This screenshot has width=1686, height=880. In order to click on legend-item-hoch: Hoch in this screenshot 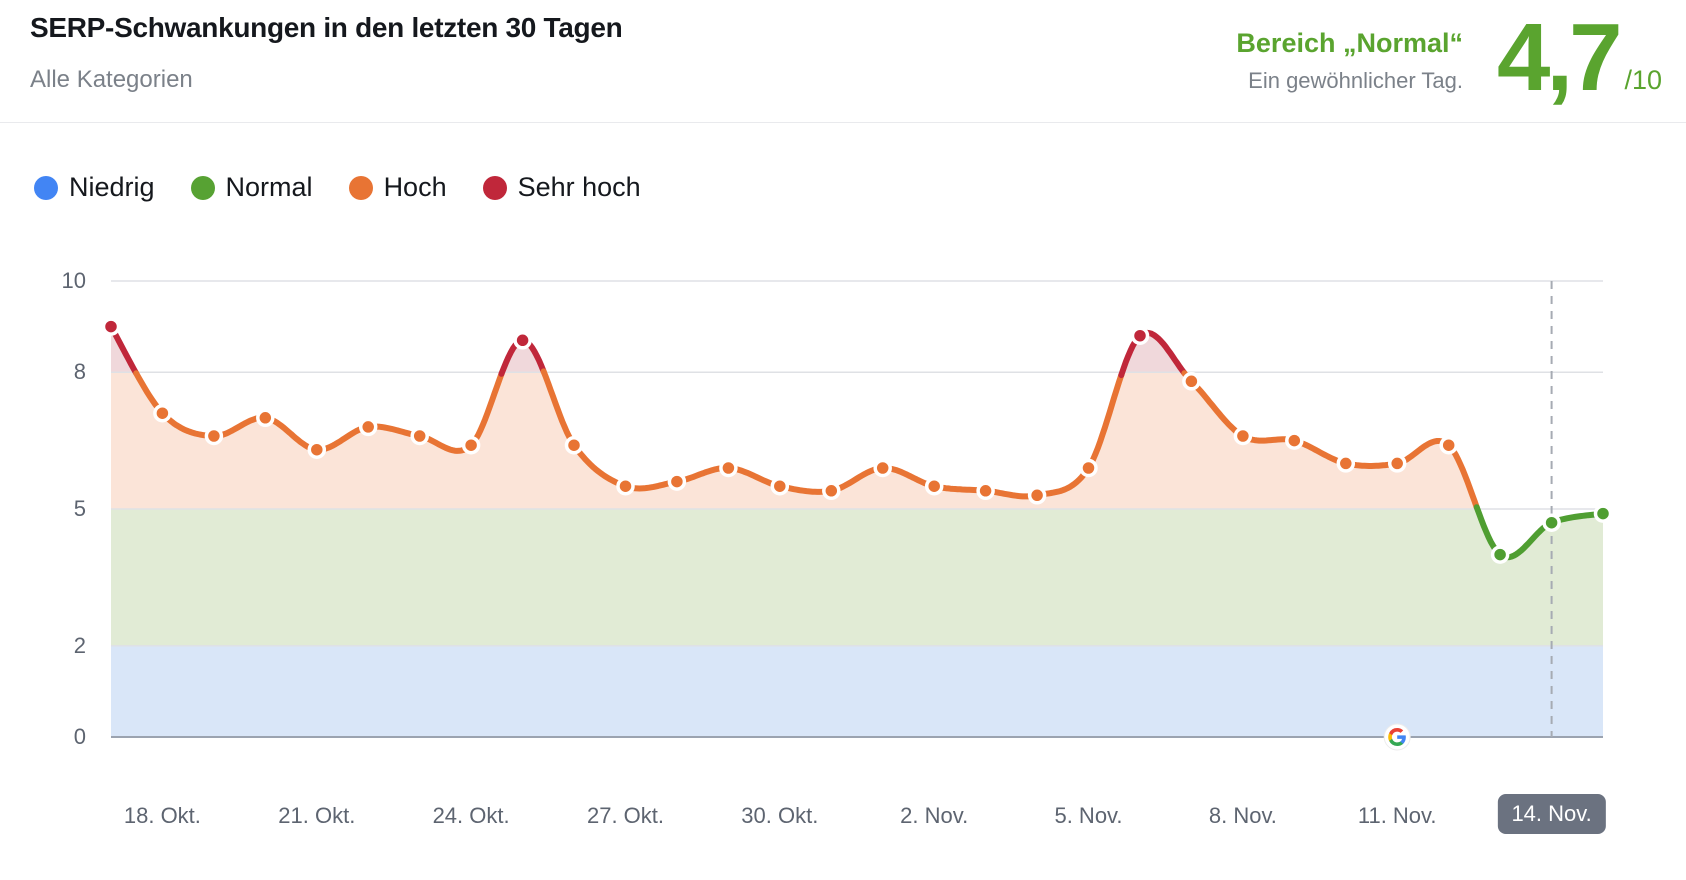, I will do `click(397, 187)`.